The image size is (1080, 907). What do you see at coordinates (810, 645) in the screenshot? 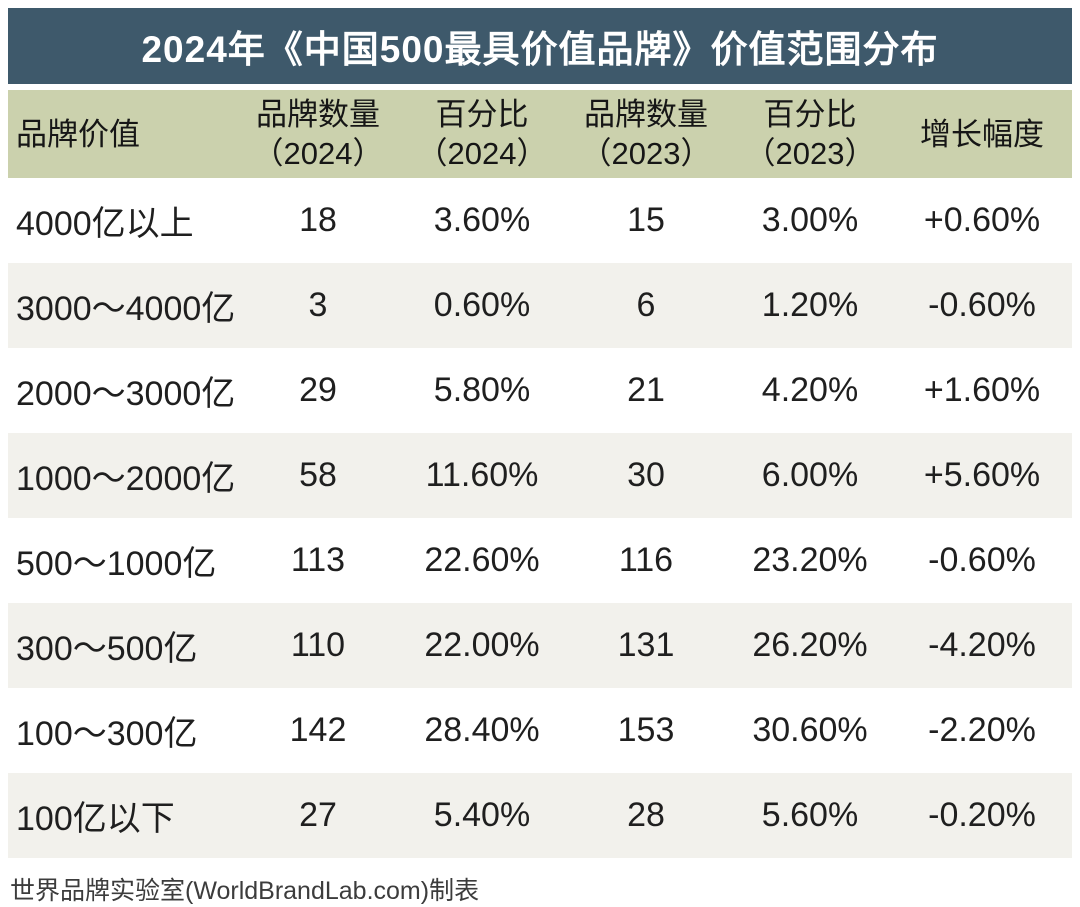
I see `cell-percent-2023: 26.20%` at bounding box center [810, 645].